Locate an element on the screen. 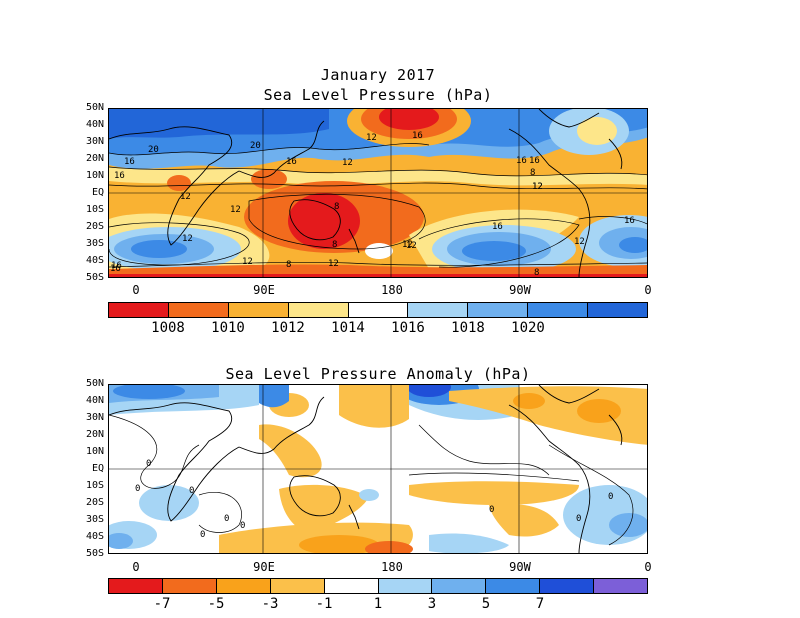  slp-colorbar is located at coordinates (378, 310).